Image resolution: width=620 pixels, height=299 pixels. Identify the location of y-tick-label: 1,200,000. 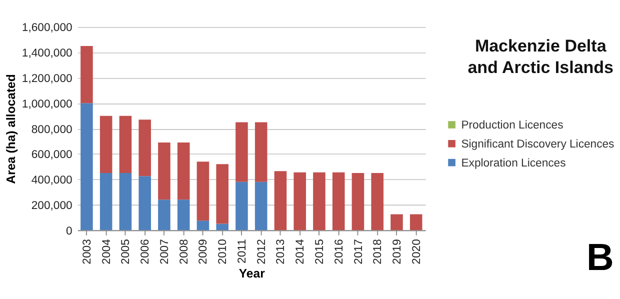
(47, 78).